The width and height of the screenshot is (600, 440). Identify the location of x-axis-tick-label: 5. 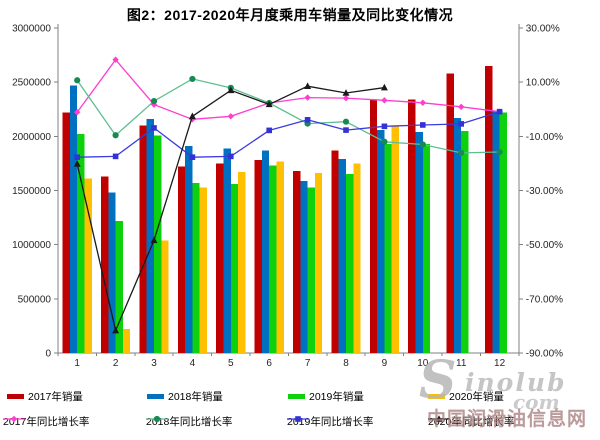
(231, 363).